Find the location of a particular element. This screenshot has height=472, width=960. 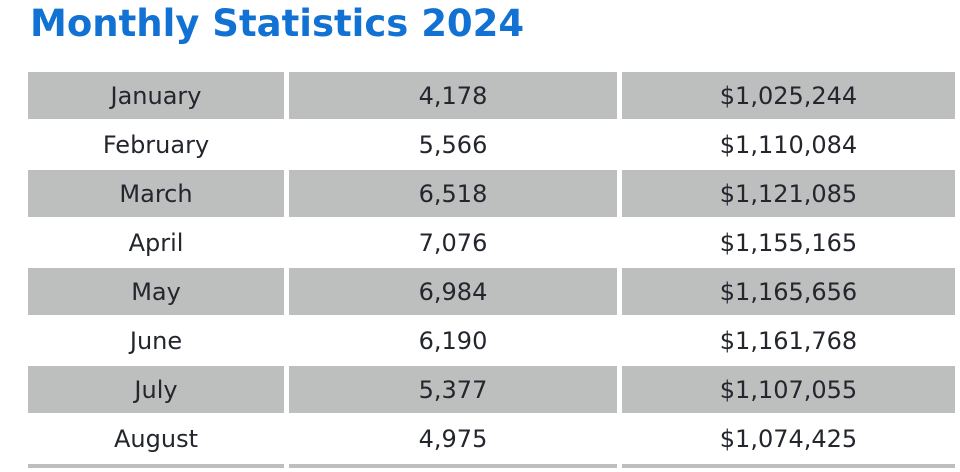

page-title: Monthly Statistics 2024 is located at coordinates (277, 23).